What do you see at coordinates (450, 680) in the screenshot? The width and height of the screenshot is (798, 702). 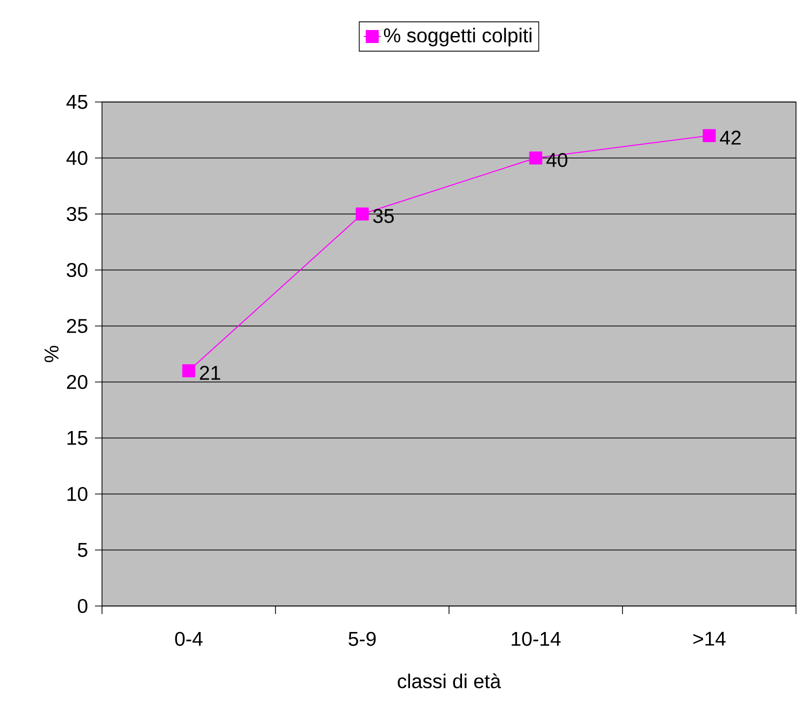 I see `x-axis-title: classi di età` at bounding box center [450, 680].